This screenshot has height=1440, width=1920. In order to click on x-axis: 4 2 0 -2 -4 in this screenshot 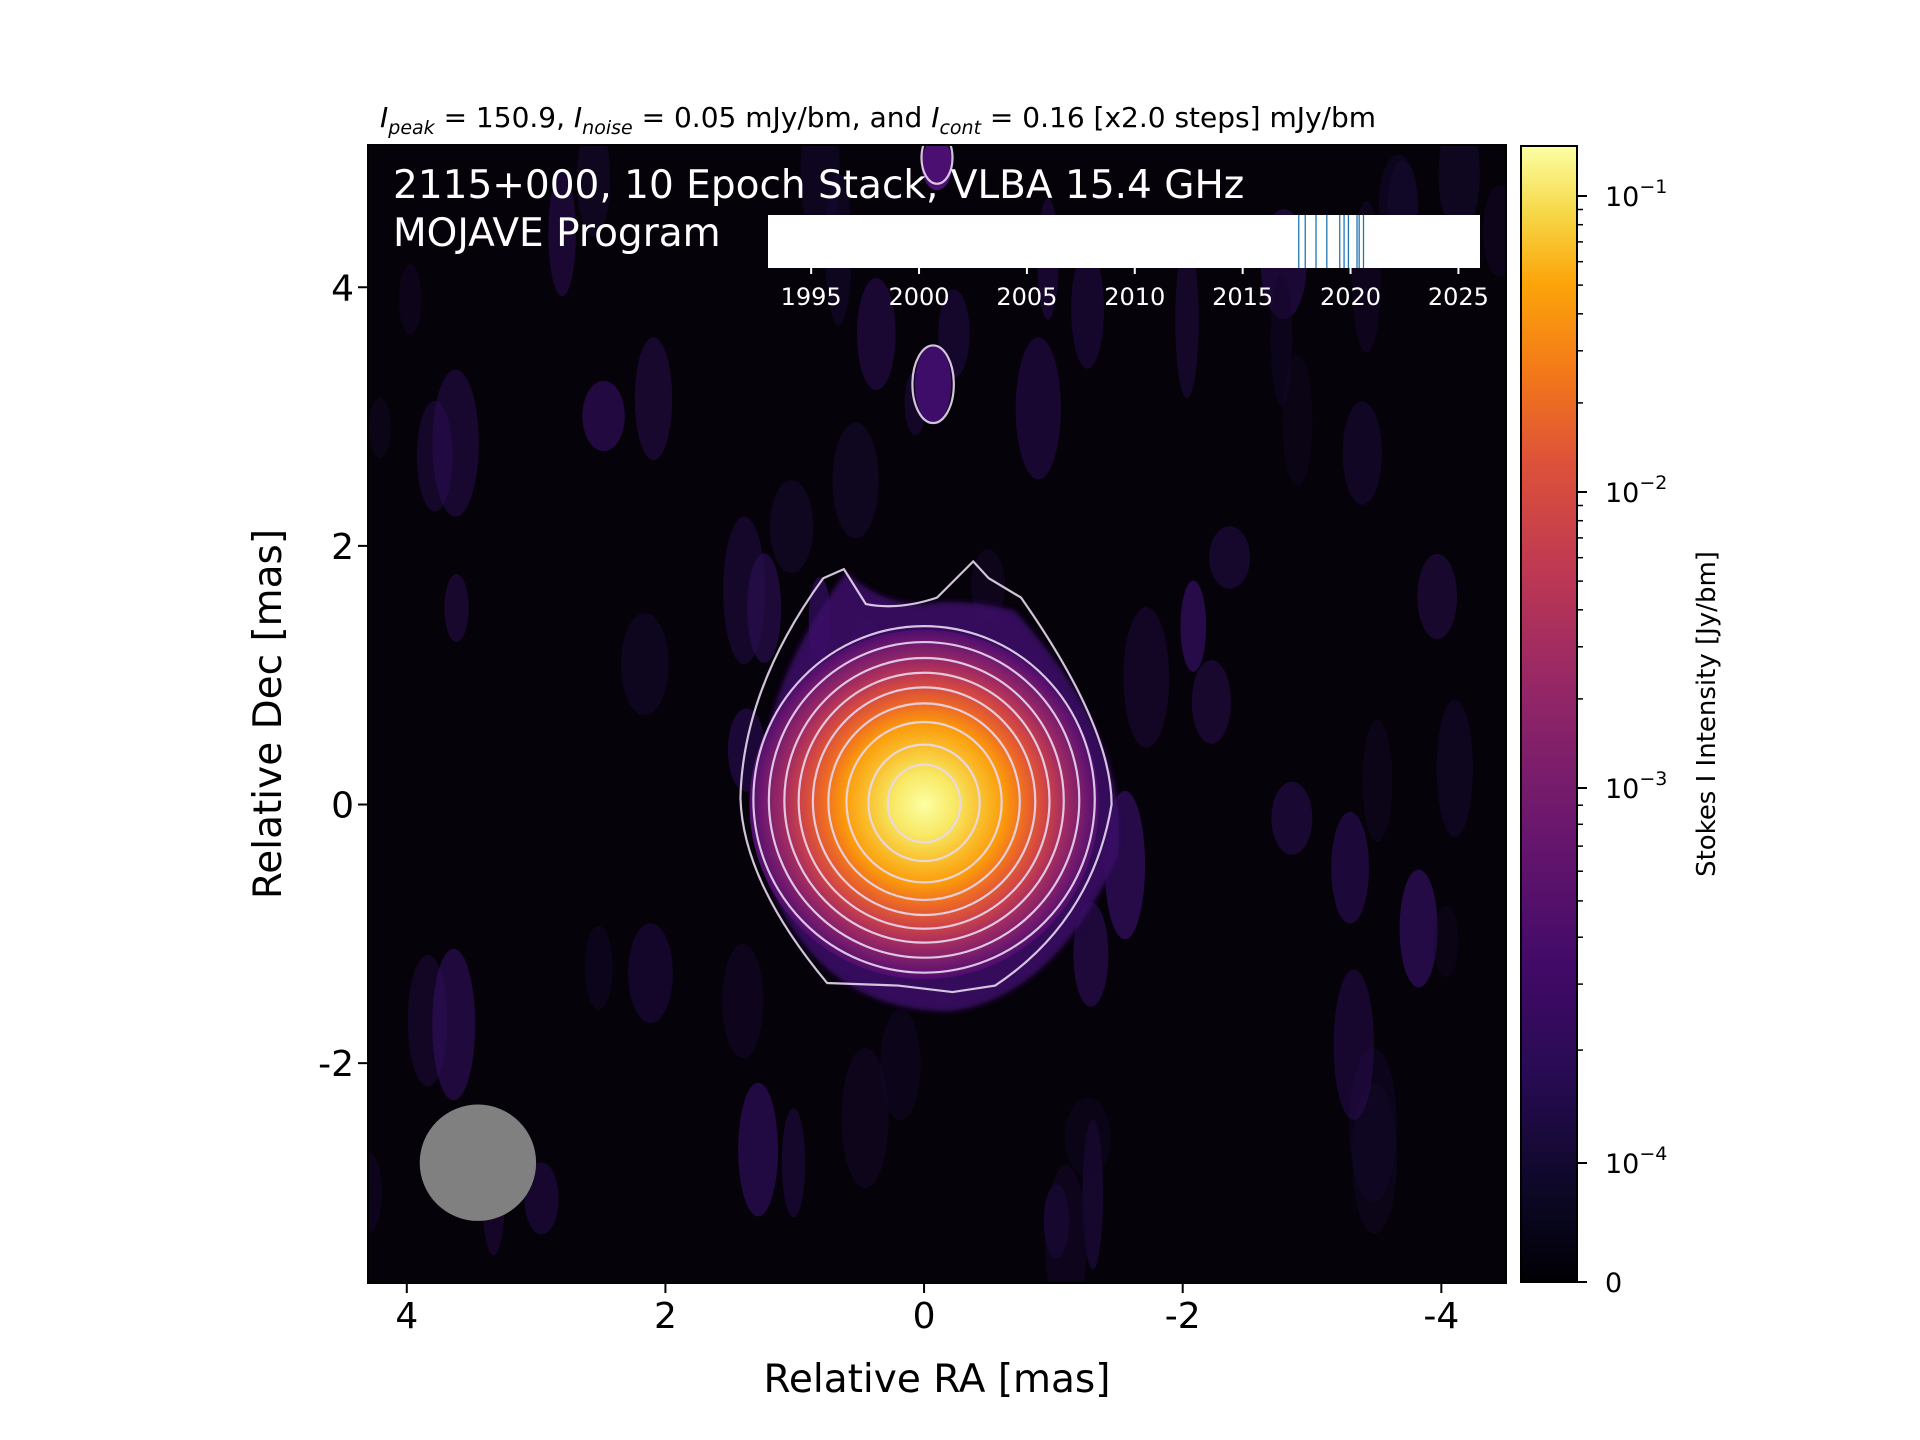, I will do `click(927, 1310)`.